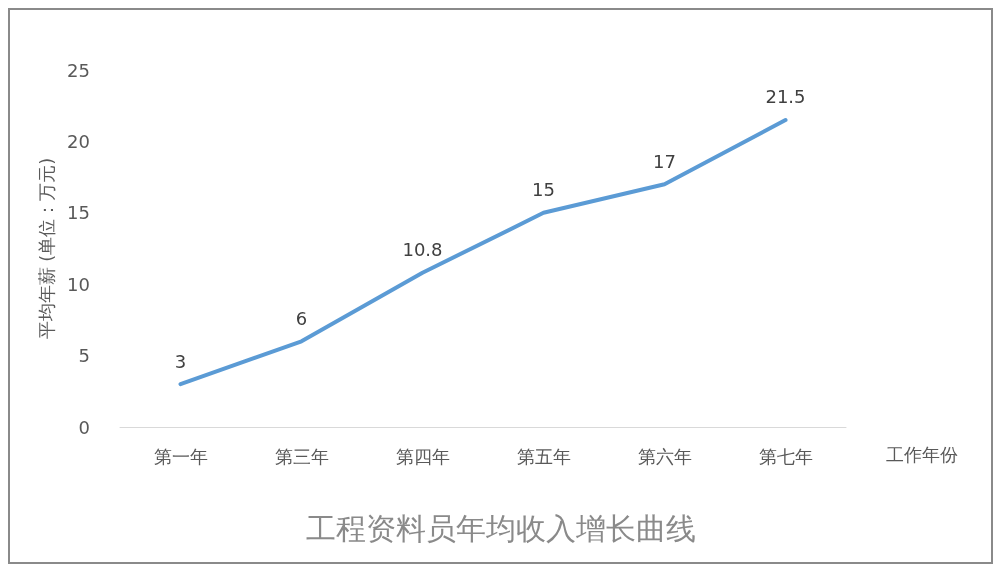 The image size is (1001, 572). I want to click on y-tick-label: 25, so click(78, 70).